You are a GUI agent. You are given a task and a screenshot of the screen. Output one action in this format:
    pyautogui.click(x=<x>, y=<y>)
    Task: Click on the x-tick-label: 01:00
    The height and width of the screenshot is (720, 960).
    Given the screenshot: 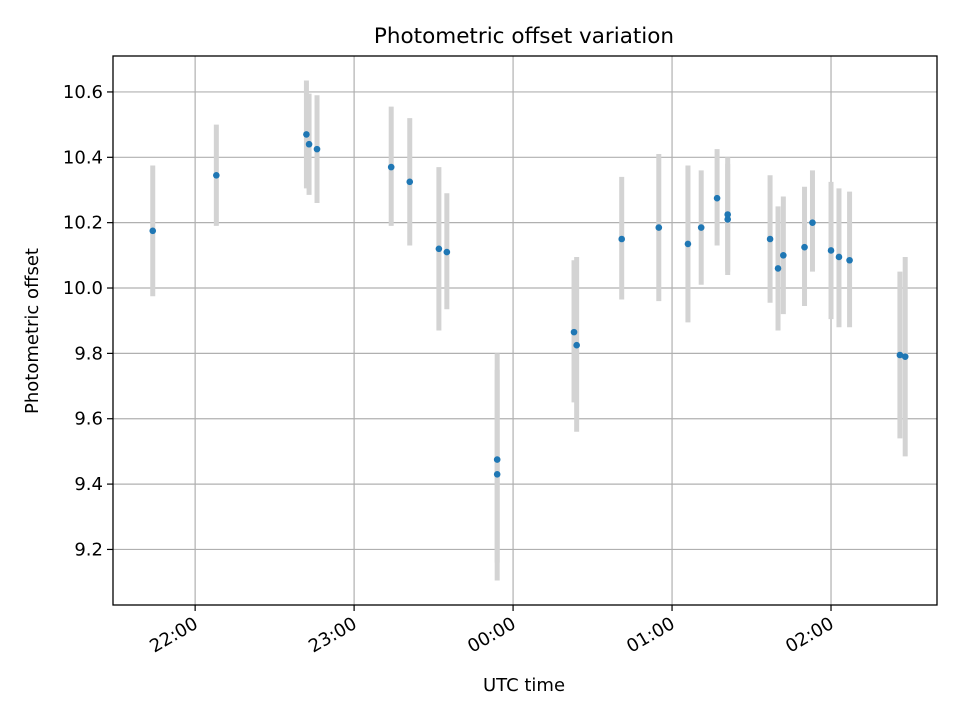 What is the action you would take?
    pyautogui.click(x=650, y=635)
    